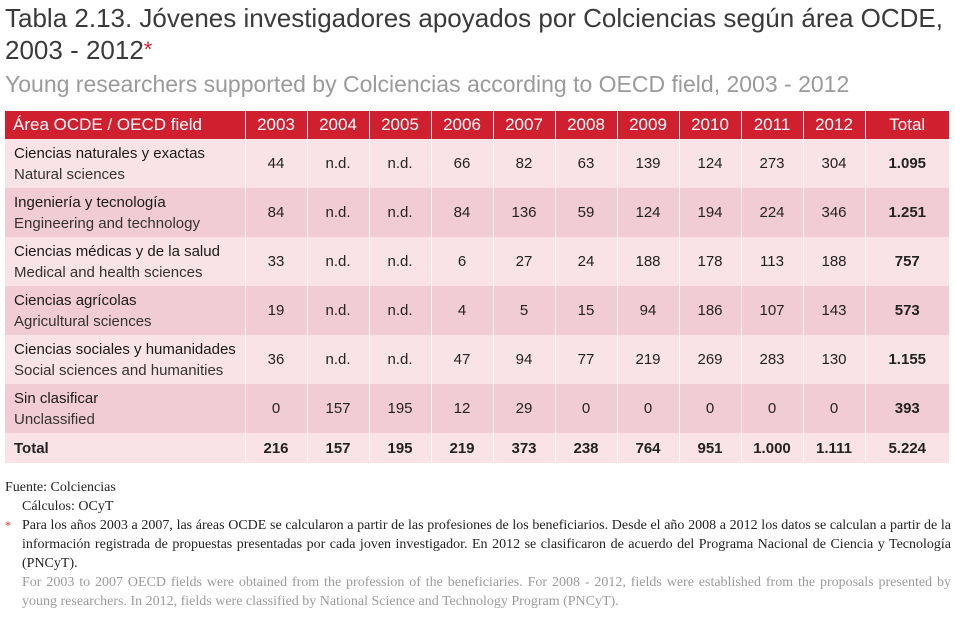 The width and height of the screenshot is (955, 623). Describe the element at coordinates (275, 448) in the screenshot. I see `total-value-cell: 216` at that location.